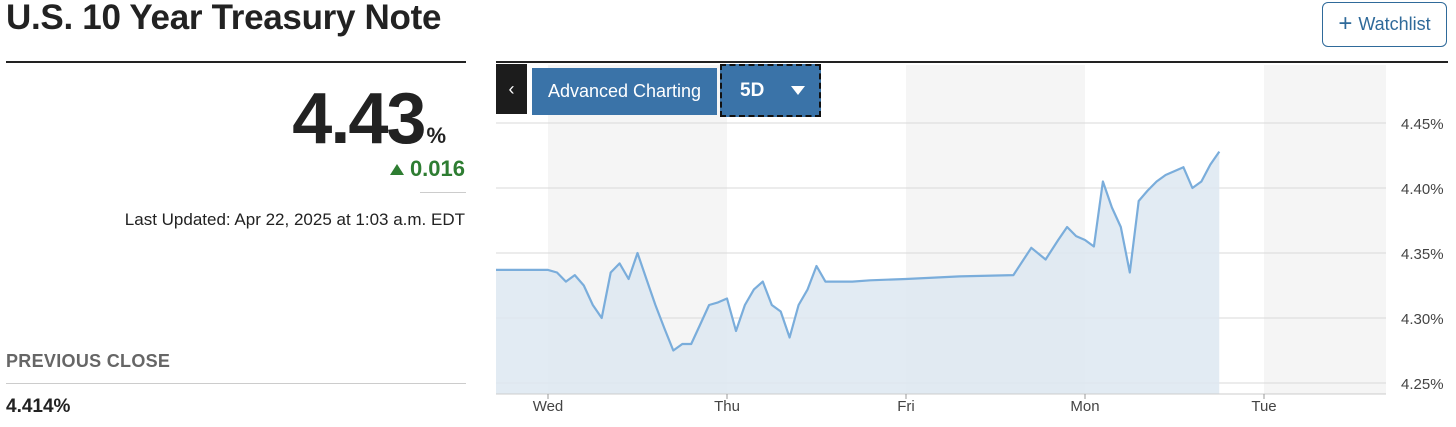  What do you see at coordinates (798, 90) in the screenshot?
I see `caret-down-icon` at bounding box center [798, 90].